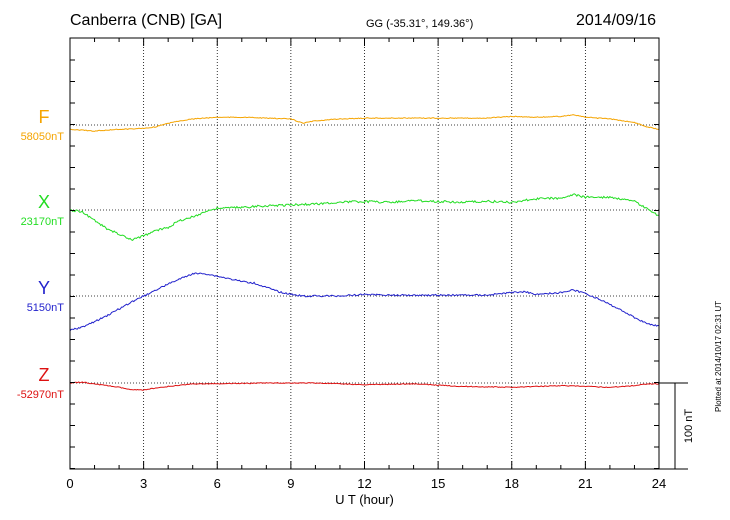 This screenshot has width=730, height=520. I want to click on series-z-label: Z, so click(44, 375).